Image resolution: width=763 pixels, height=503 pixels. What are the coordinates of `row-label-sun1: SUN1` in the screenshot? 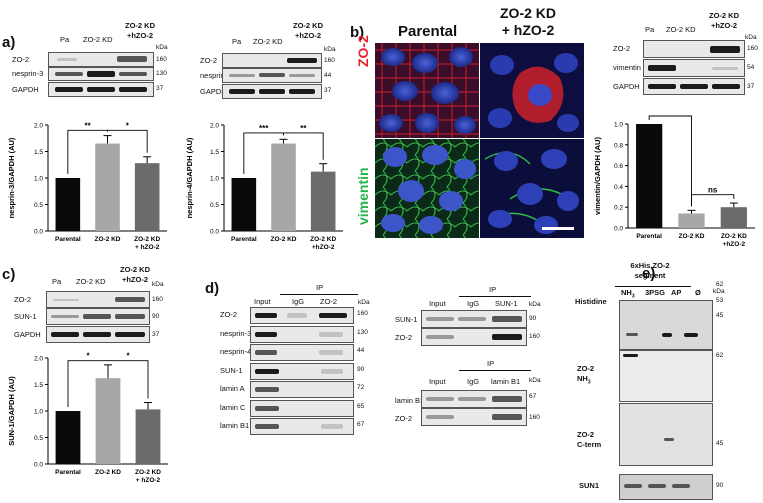 It's located at (589, 485).